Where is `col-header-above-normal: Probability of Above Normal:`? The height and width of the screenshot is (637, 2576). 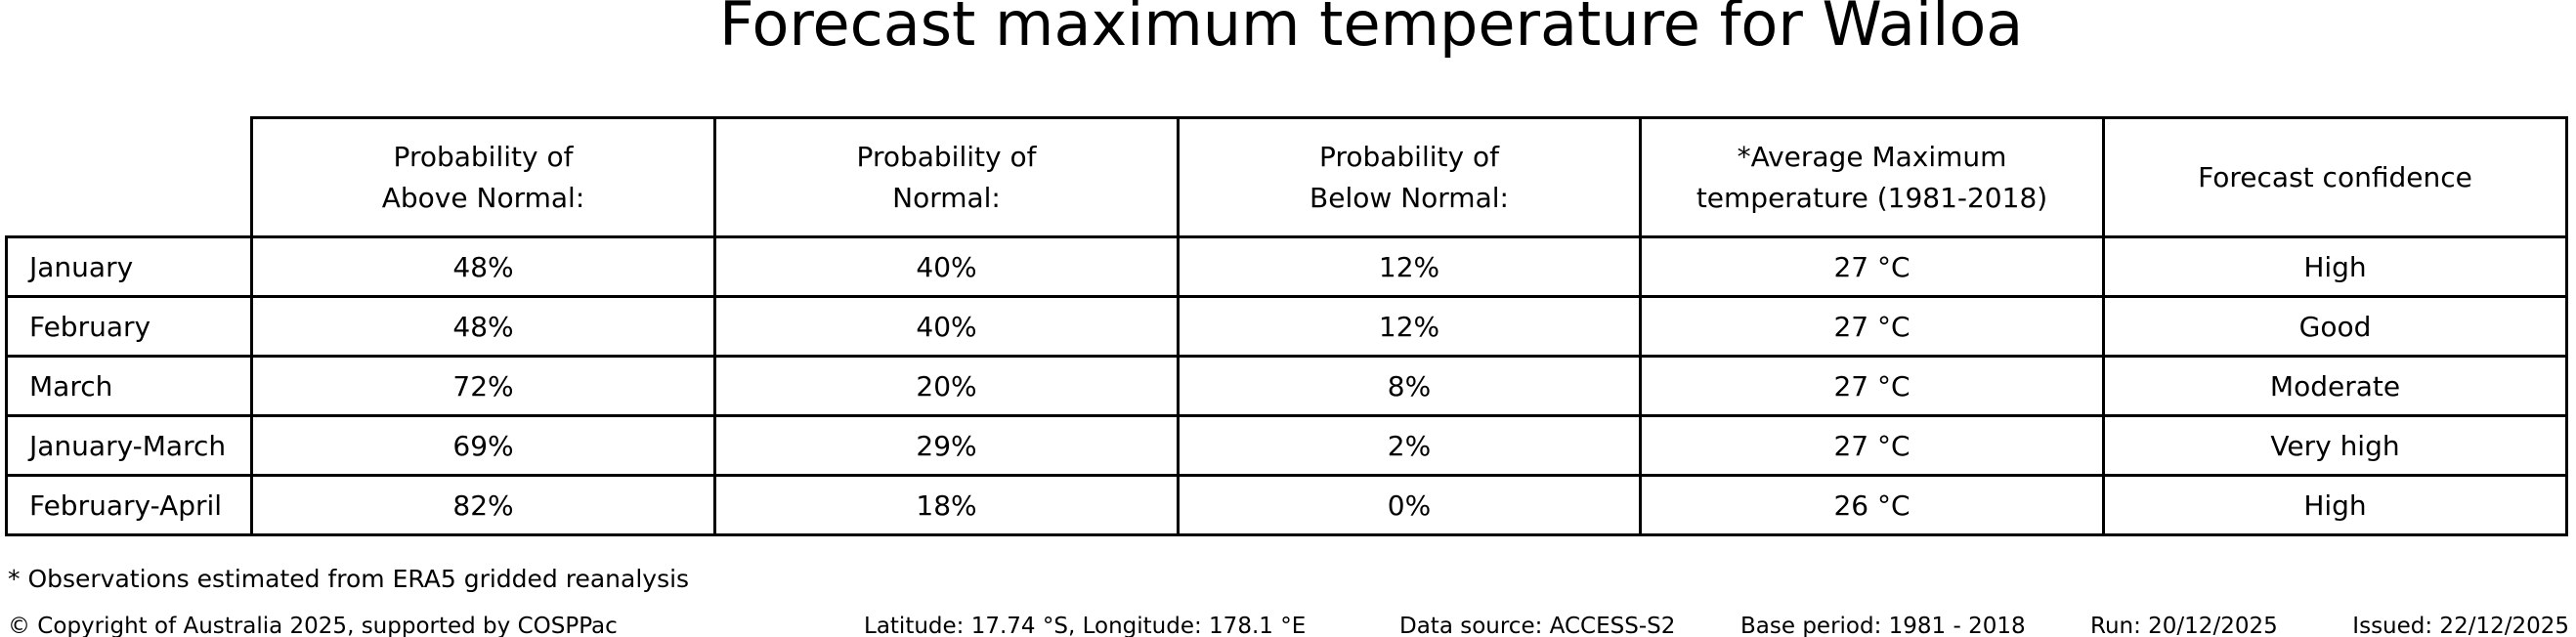
col-header-above-normal: Probability of Above Normal: is located at coordinates (483, 177).